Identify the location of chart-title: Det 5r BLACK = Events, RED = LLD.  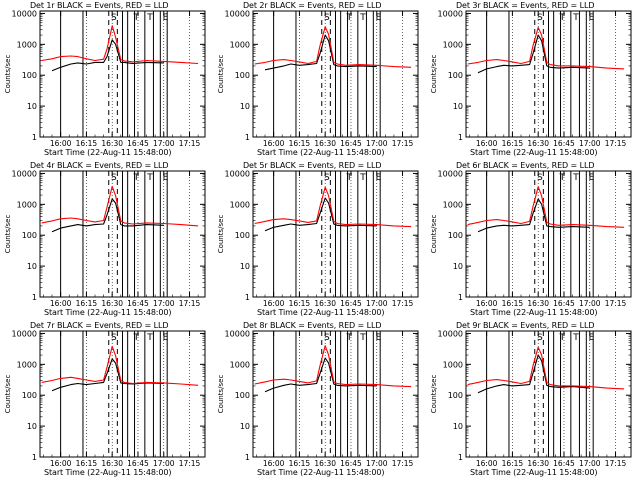
(312, 165).